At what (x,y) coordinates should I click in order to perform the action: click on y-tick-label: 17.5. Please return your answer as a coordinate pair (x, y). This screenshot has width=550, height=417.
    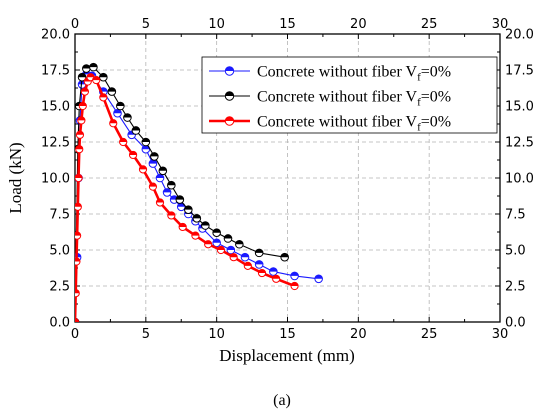
    Looking at the image, I should click on (55, 71).